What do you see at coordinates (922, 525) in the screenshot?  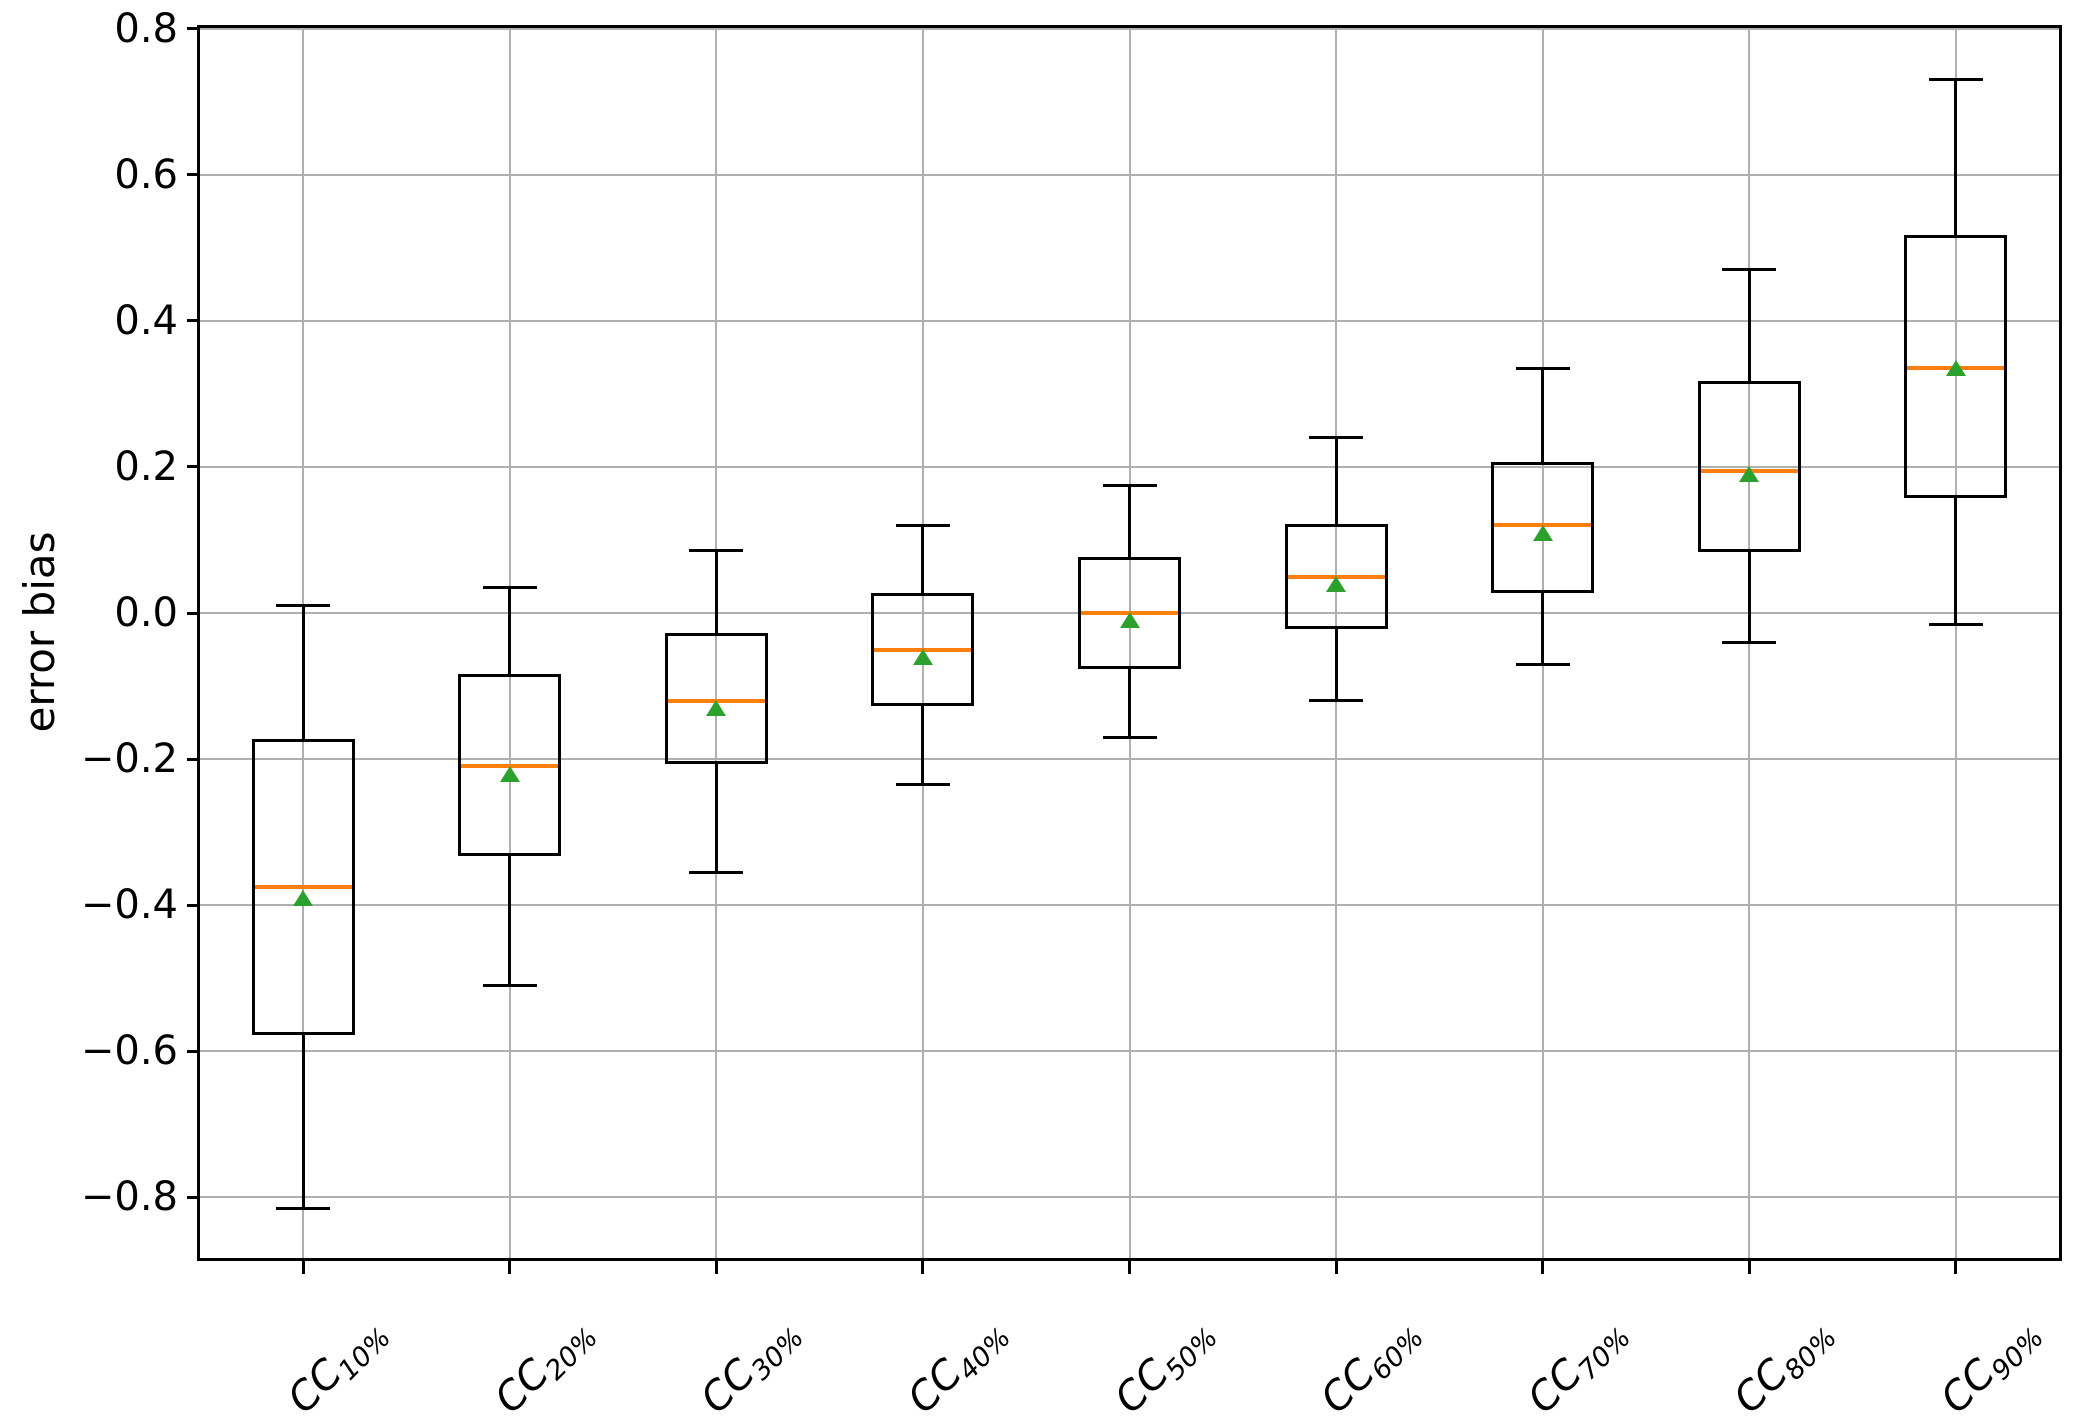 I see `upper-cap-CC40%` at bounding box center [922, 525].